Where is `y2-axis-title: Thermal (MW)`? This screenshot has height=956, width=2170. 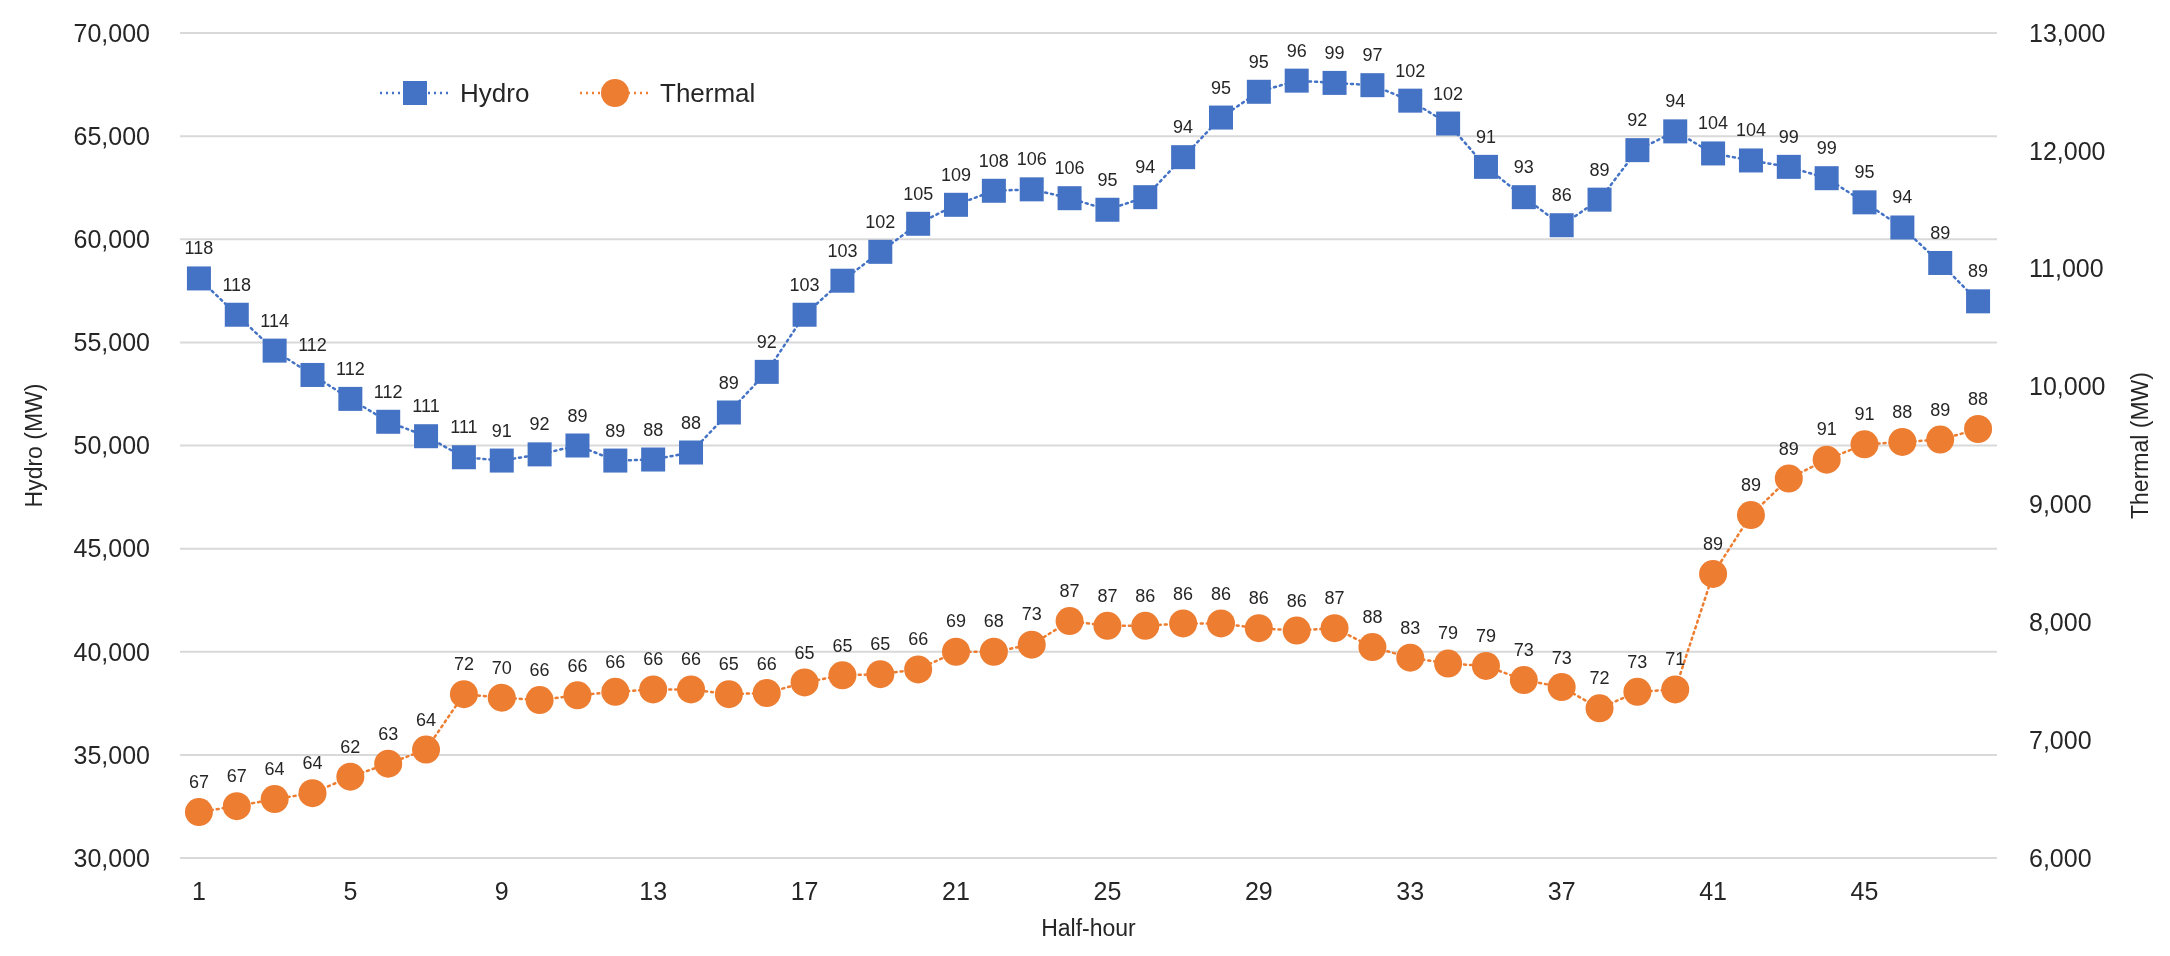 y2-axis-title: Thermal (MW) is located at coordinates (2140, 445).